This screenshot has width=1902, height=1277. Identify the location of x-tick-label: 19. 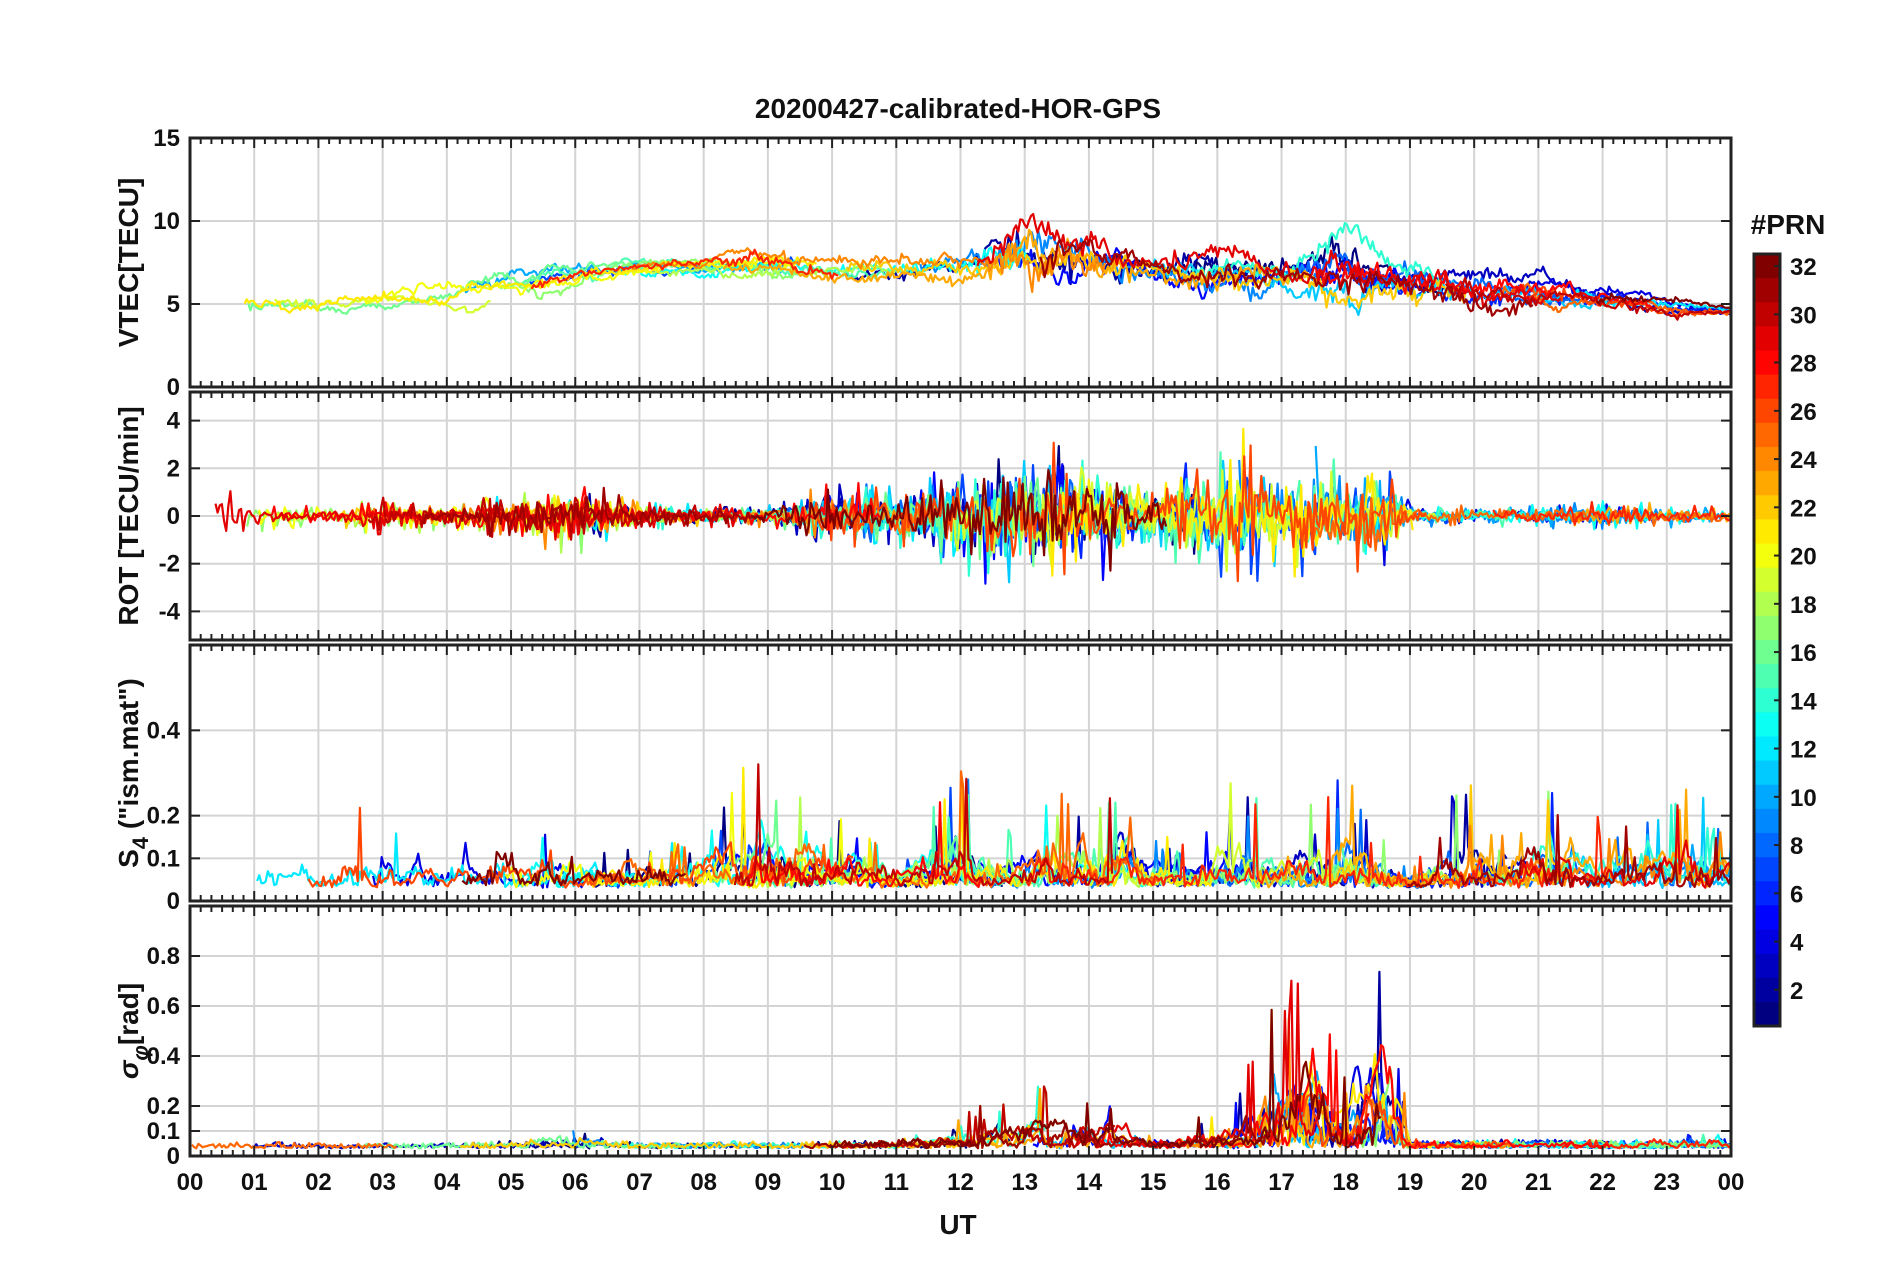
(1410, 1182).